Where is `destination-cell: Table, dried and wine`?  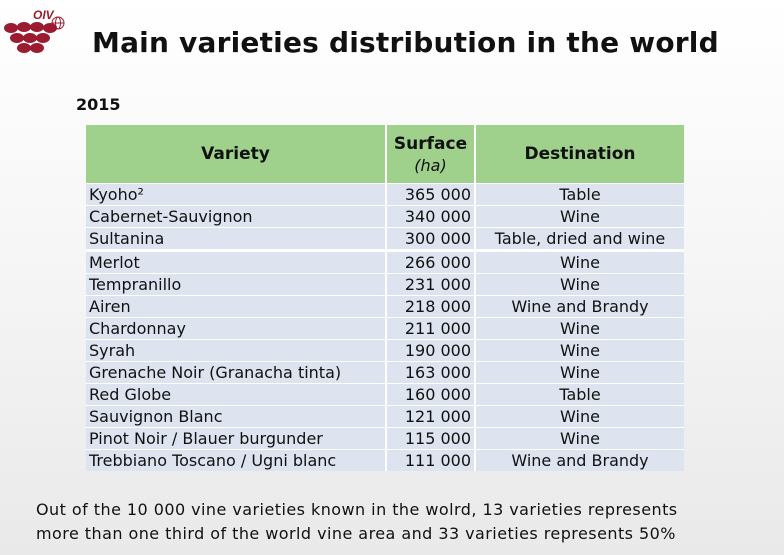
destination-cell: Table, dried and wine is located at coordinates (580, 238).